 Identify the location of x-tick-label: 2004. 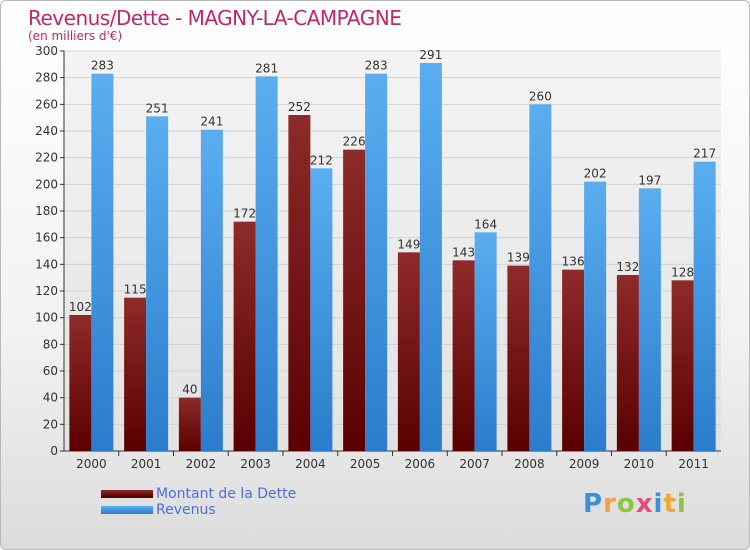
(310, 464).